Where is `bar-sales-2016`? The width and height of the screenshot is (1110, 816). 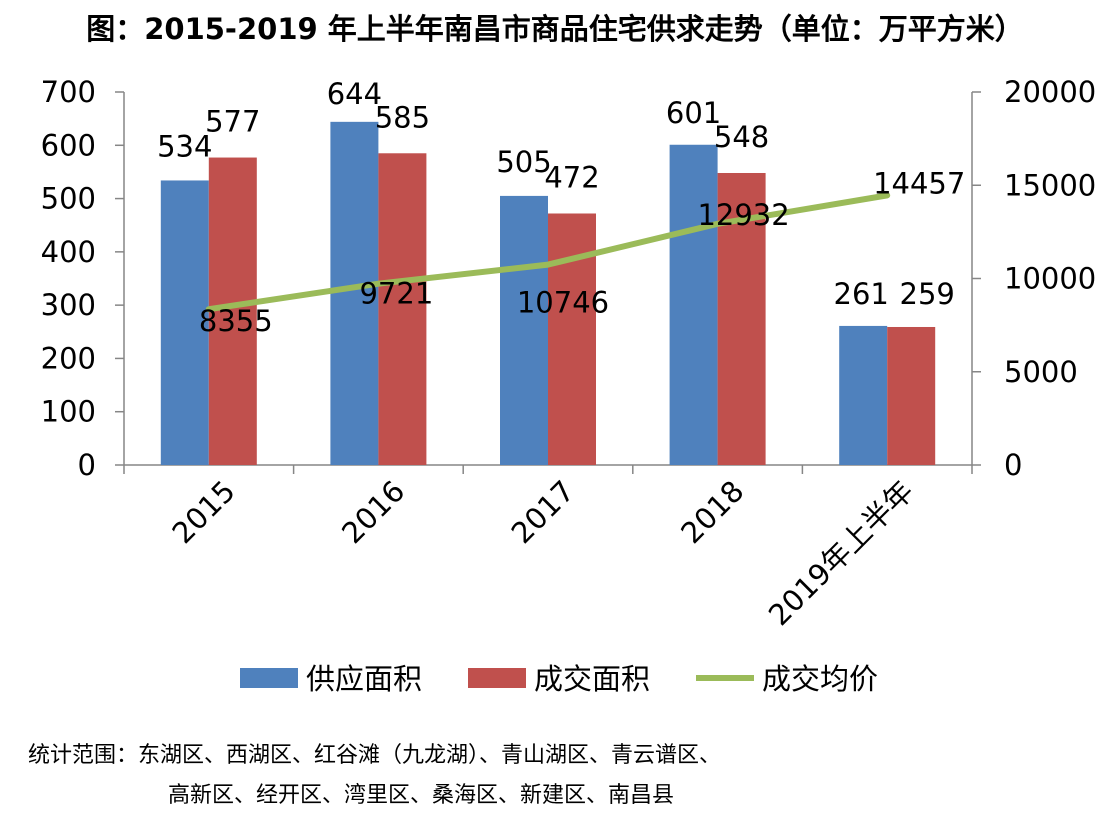 bar-sales-2016 is located at coordinates (402, 309).